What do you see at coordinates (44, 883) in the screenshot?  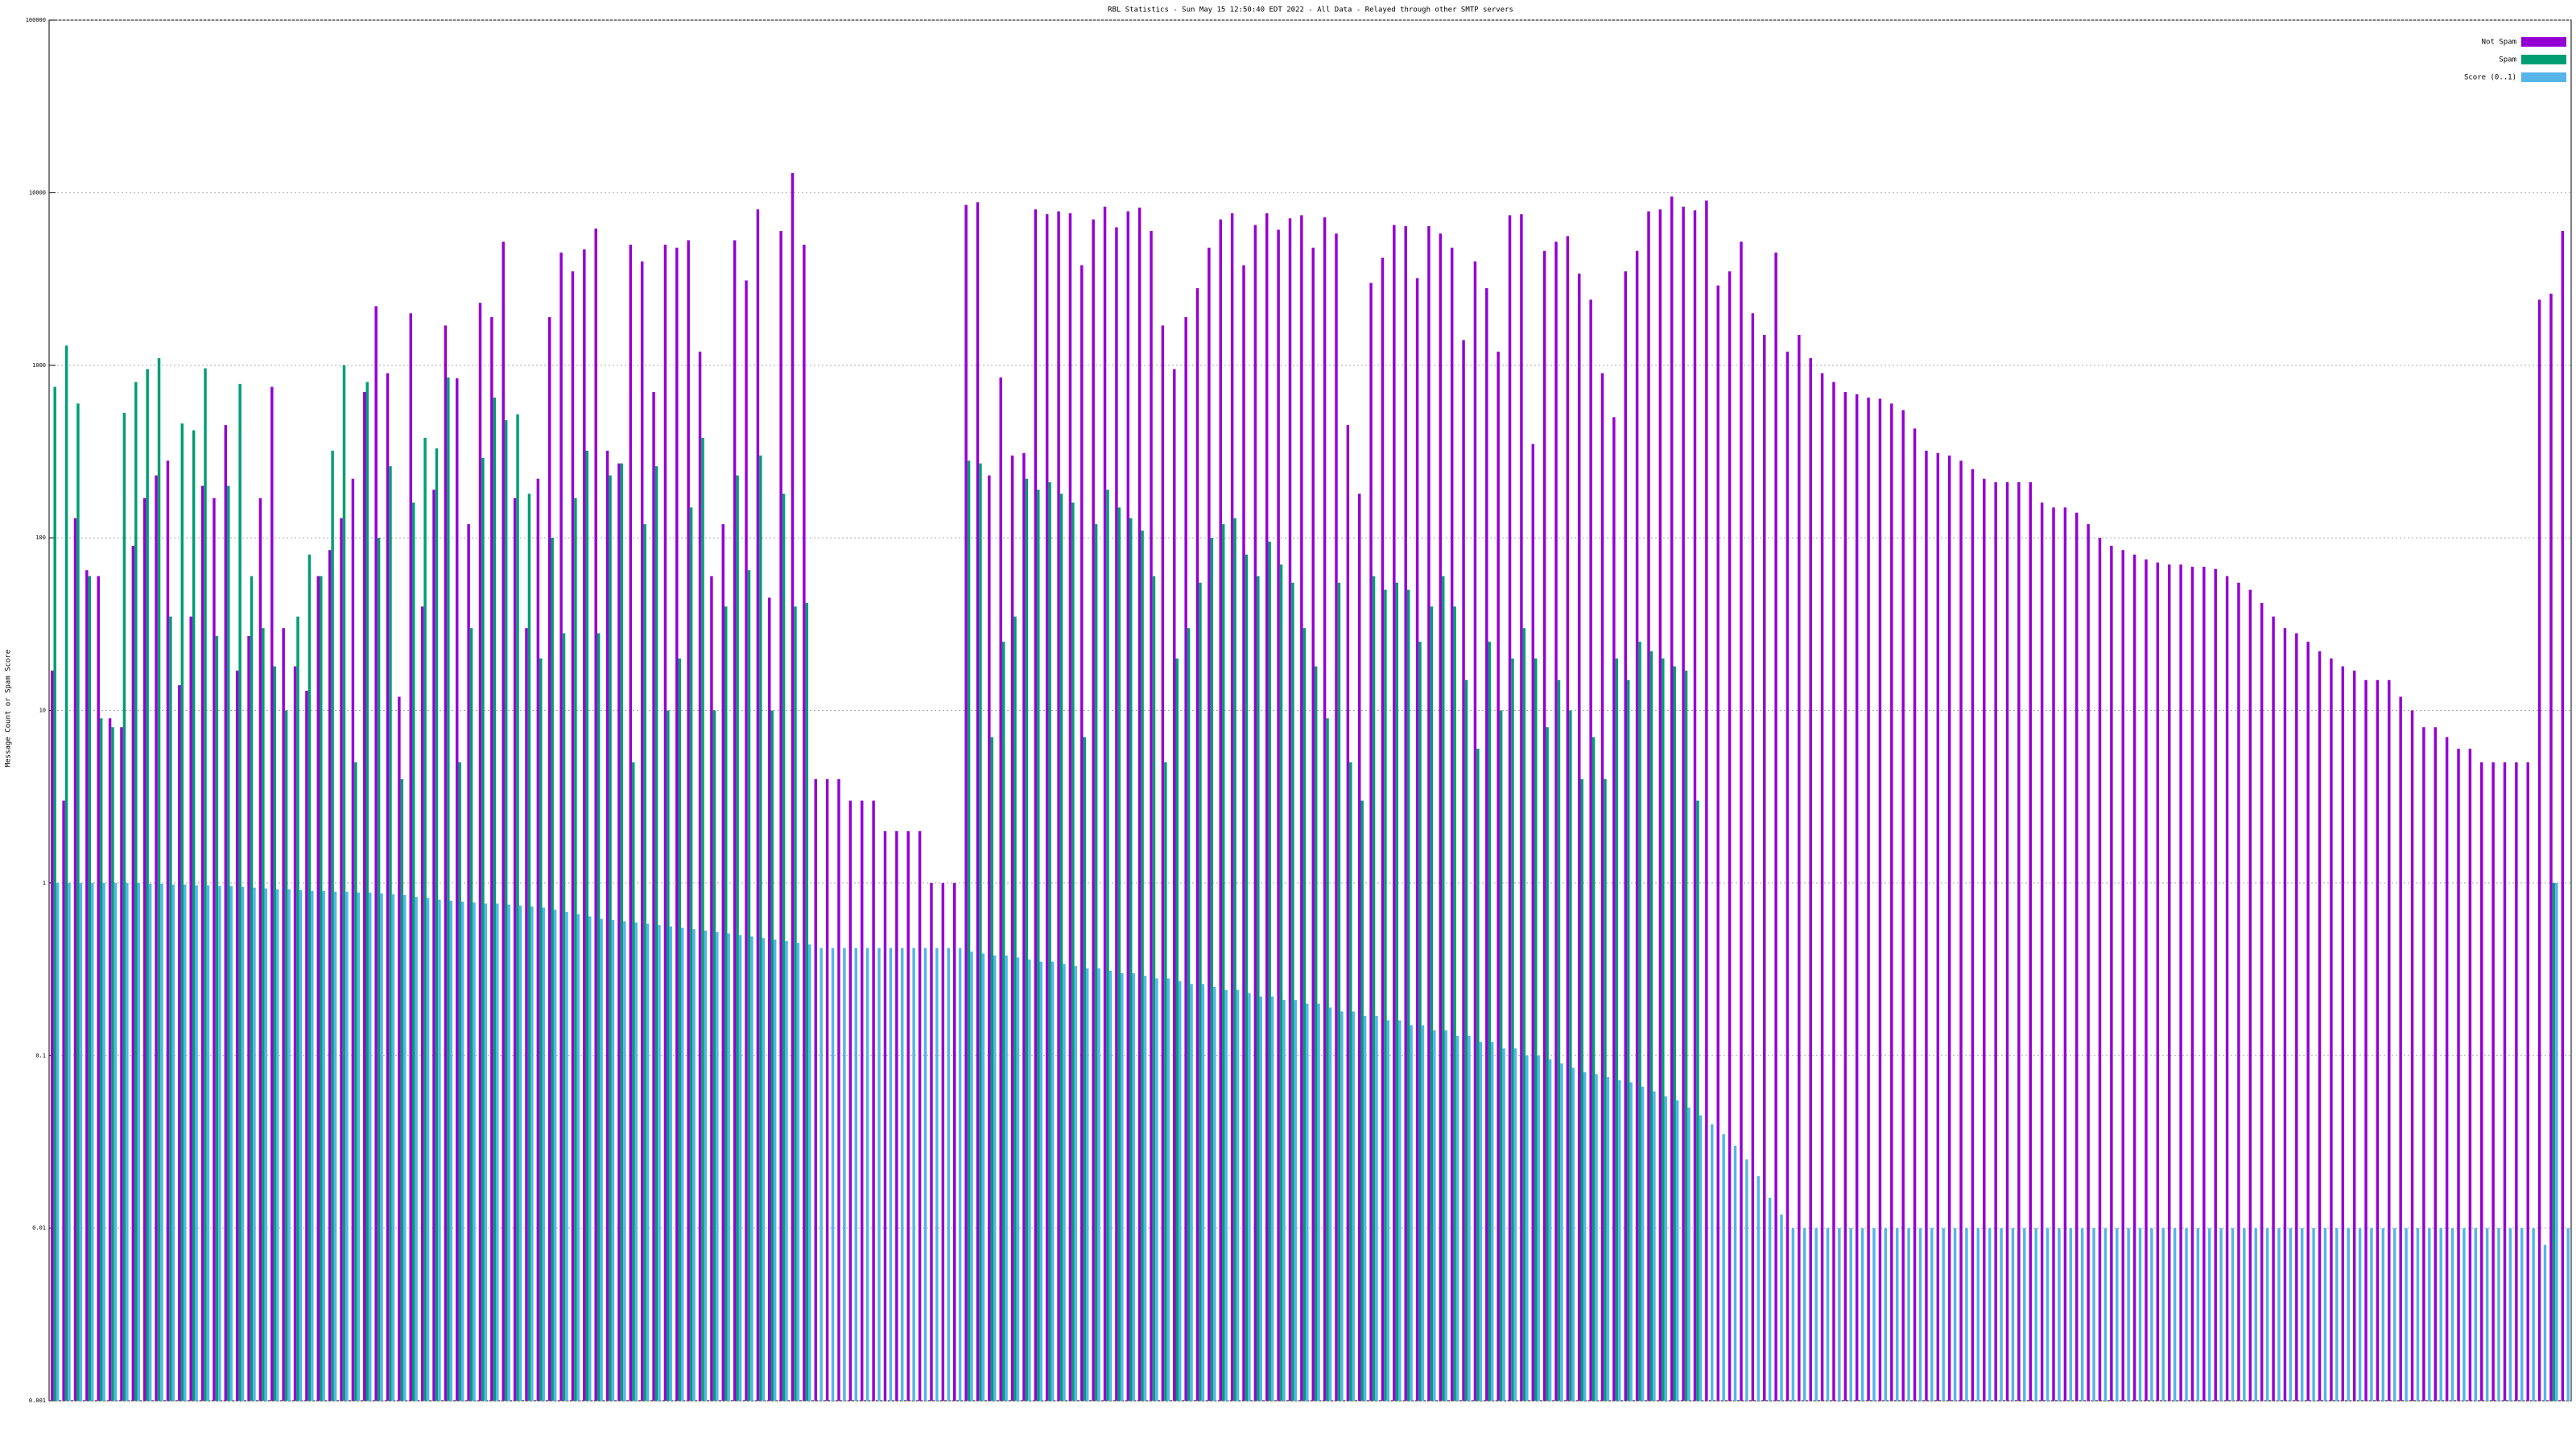 I see `y-tick-label: 1` at bounding box center [44, 883].